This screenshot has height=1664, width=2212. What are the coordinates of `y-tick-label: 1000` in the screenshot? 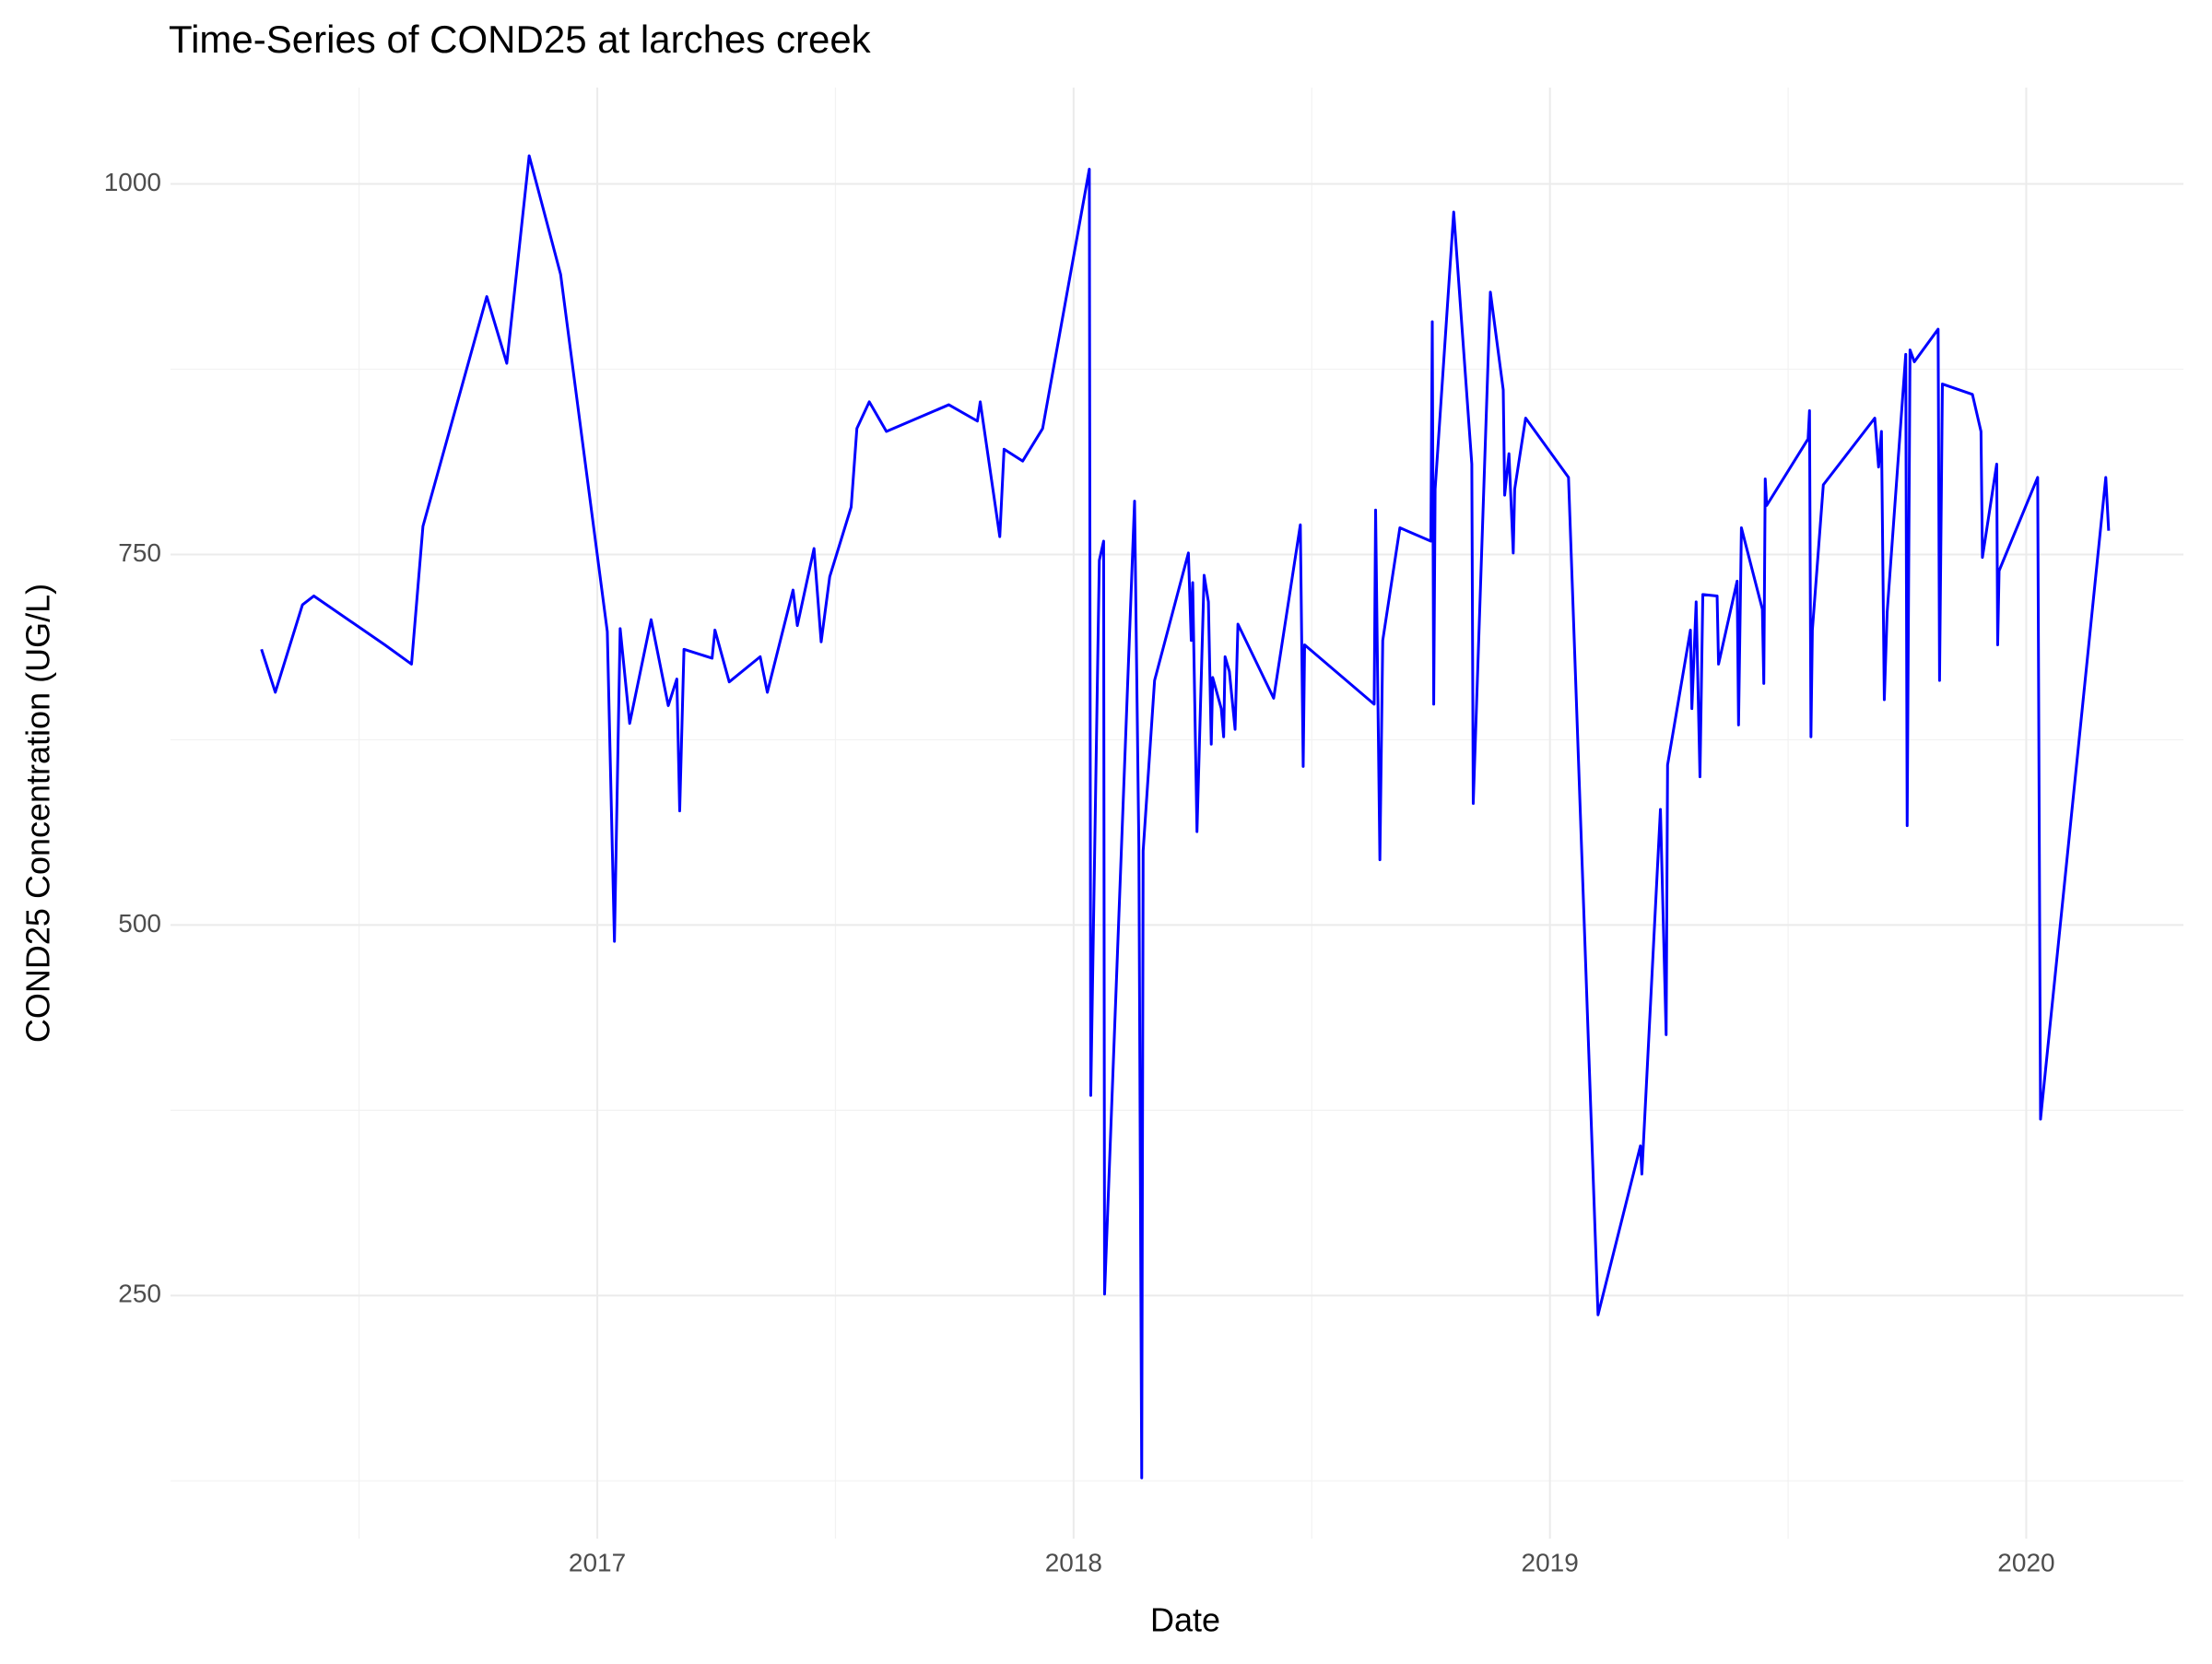 It's located at (132, 182).